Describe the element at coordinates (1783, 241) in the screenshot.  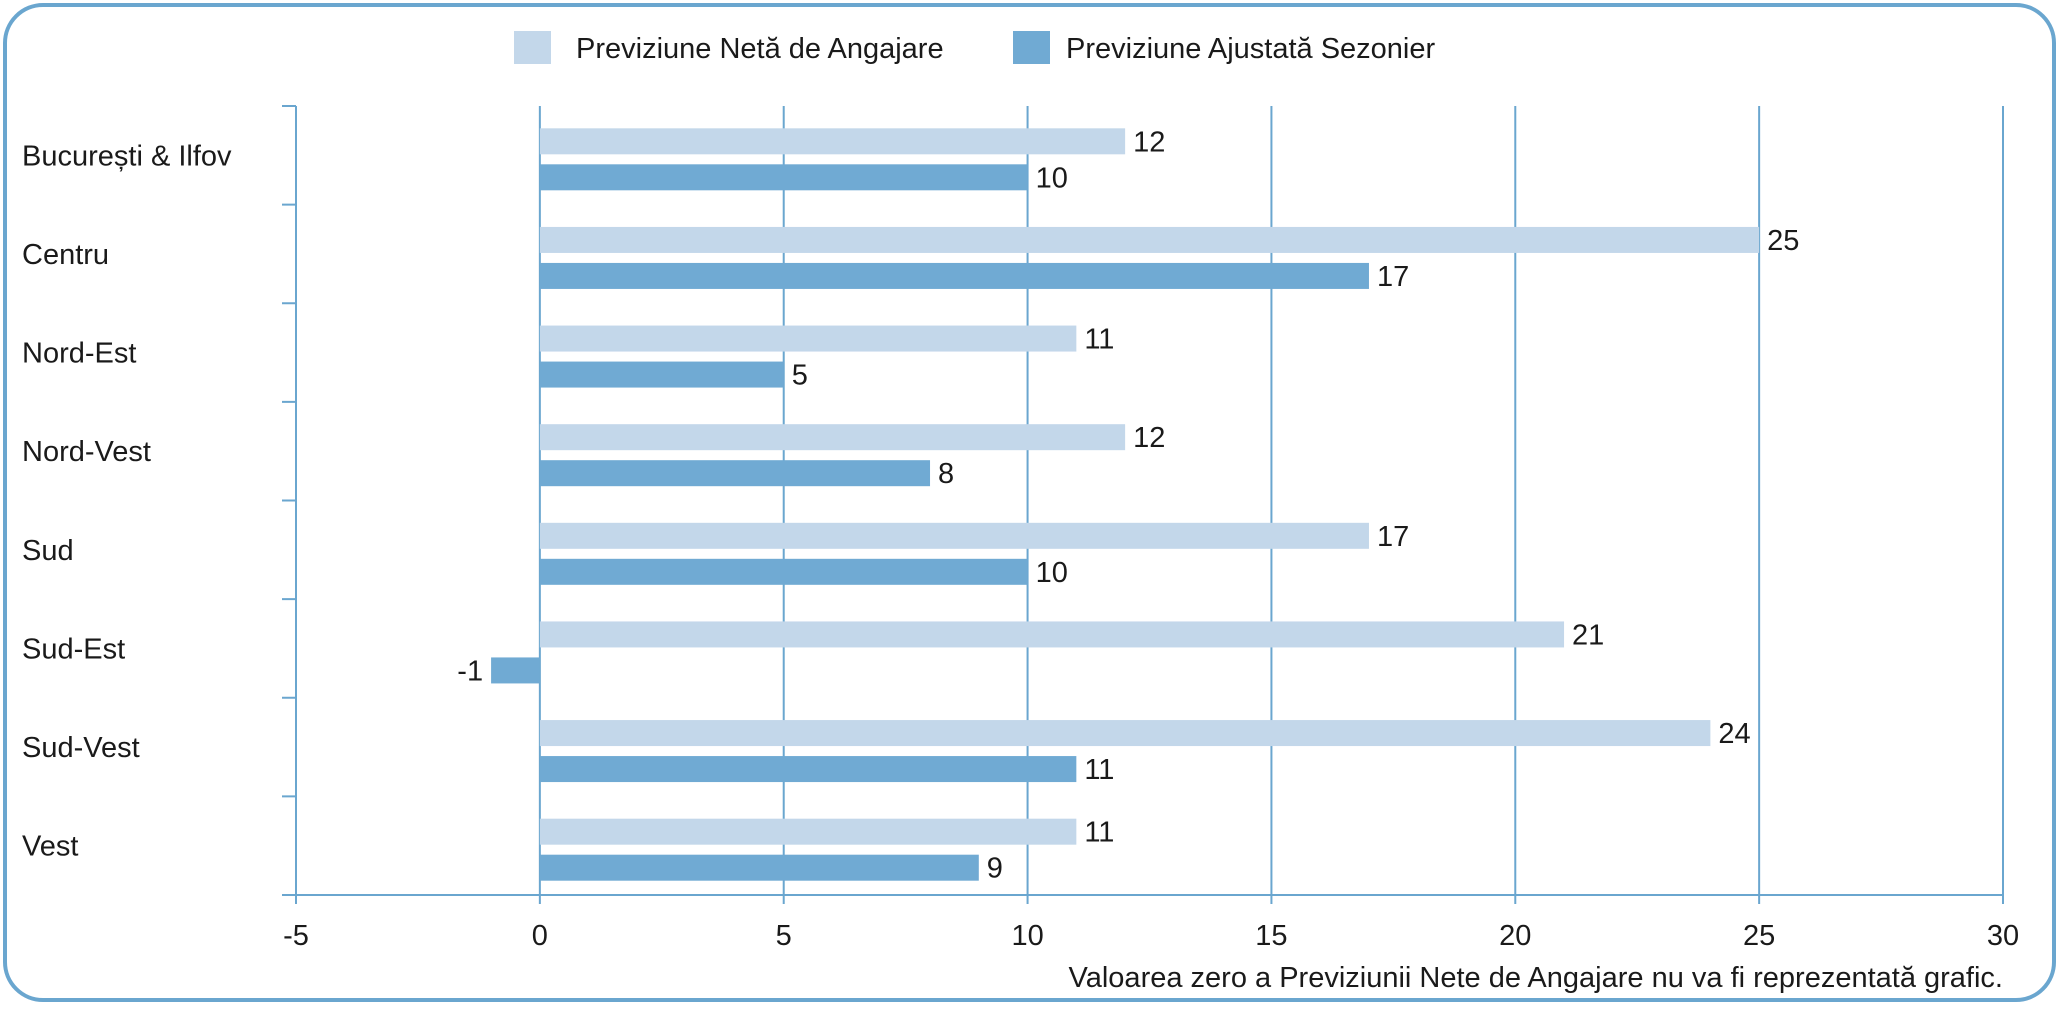
I see `data-label: 25` at that location.